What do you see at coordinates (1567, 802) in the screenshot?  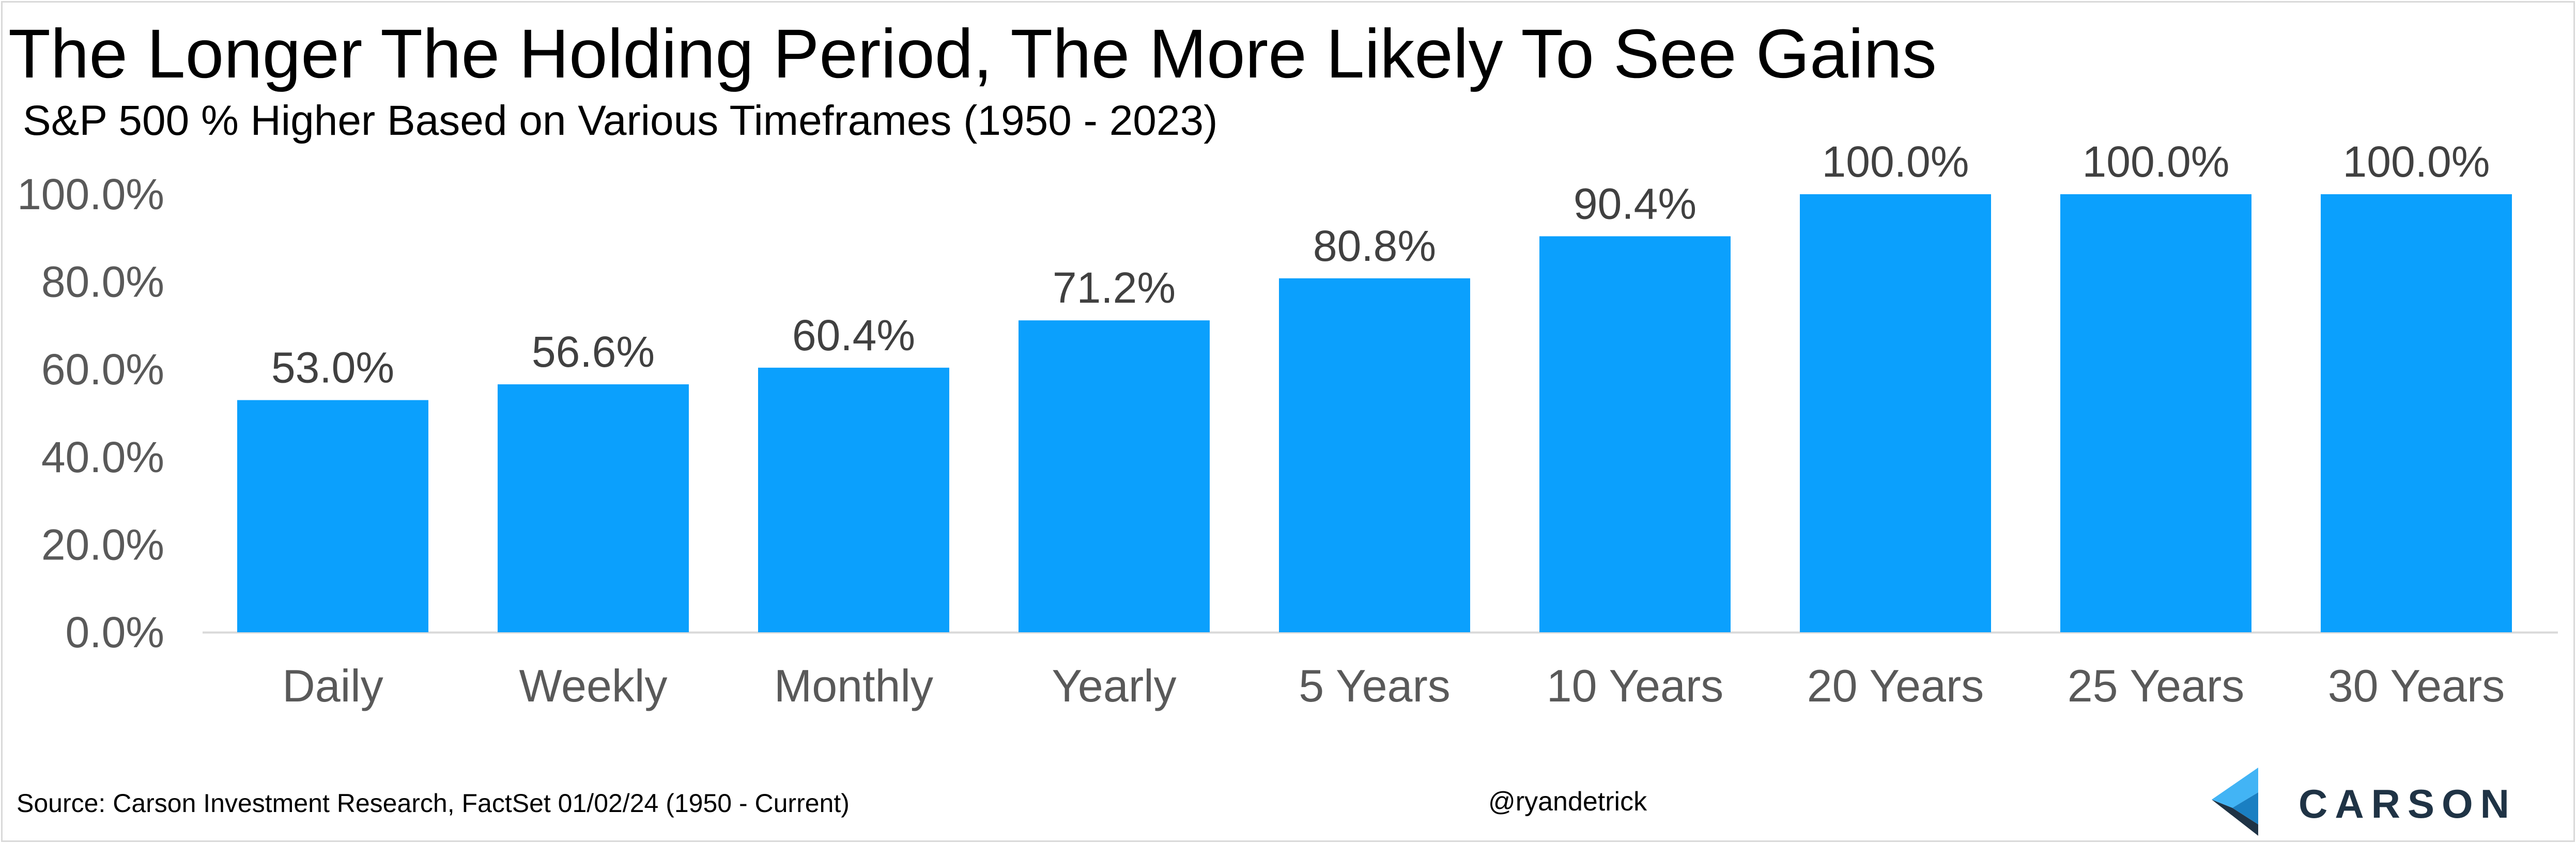 I see `author-handle: @ryandetrick` at bounding box center [1567, 802].